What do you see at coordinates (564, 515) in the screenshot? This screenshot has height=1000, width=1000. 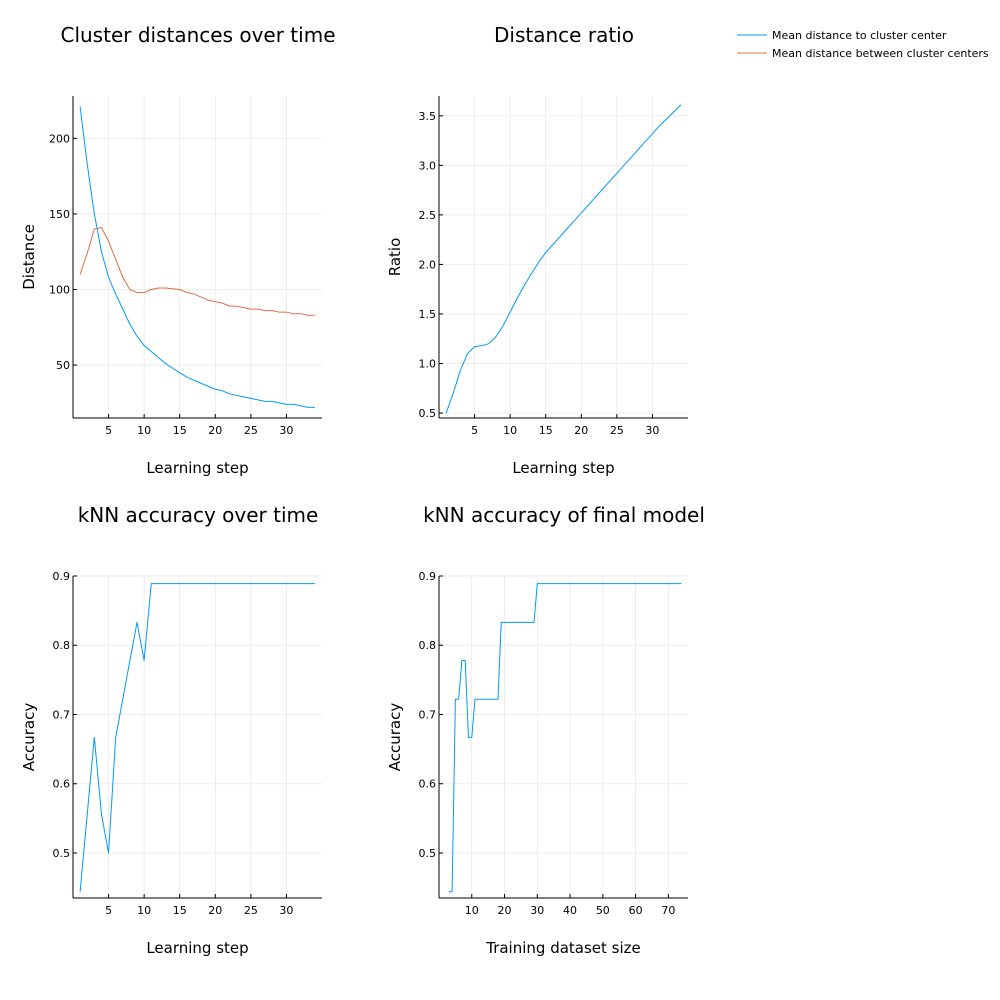 I see `chart-title: kNN accuracy of final model` at bounding box center [564, 515].